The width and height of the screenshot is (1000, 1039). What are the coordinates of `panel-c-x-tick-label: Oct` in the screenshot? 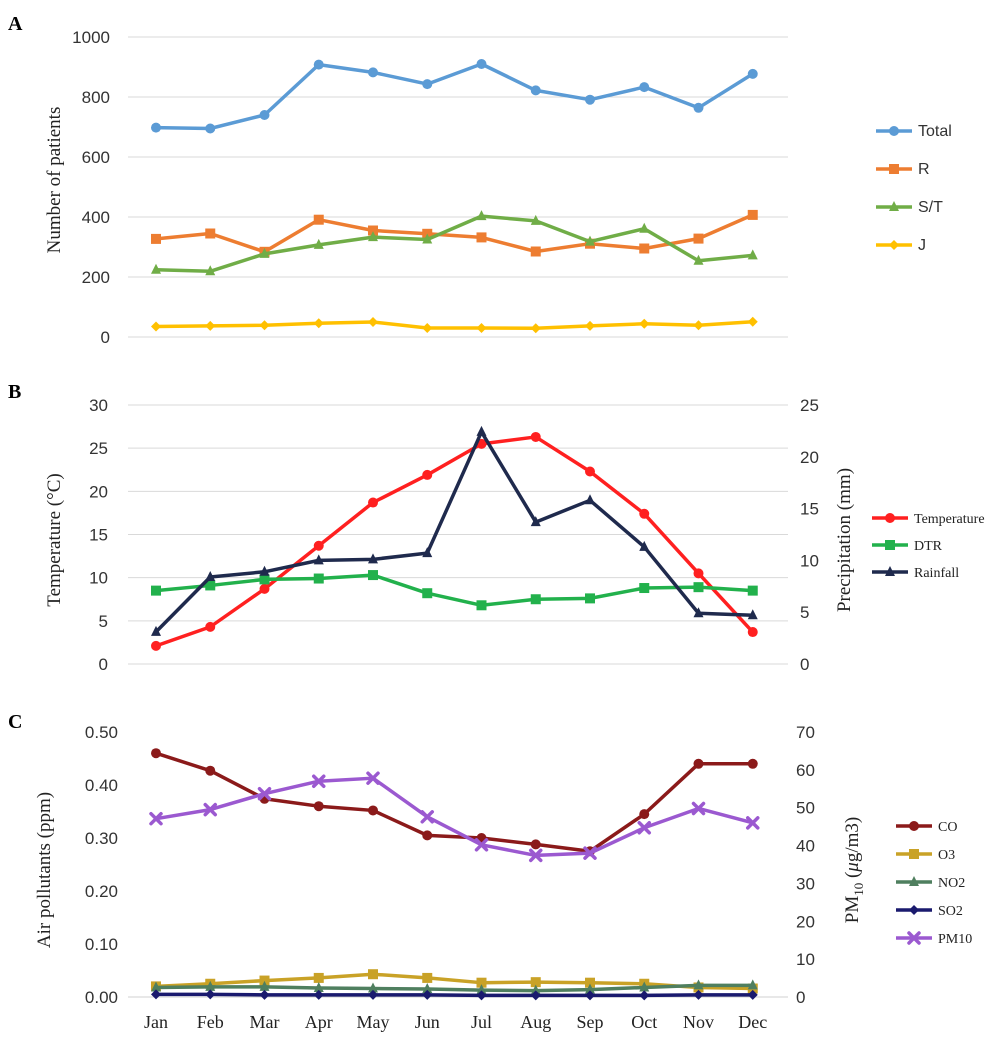 It's located at (644, 1022).